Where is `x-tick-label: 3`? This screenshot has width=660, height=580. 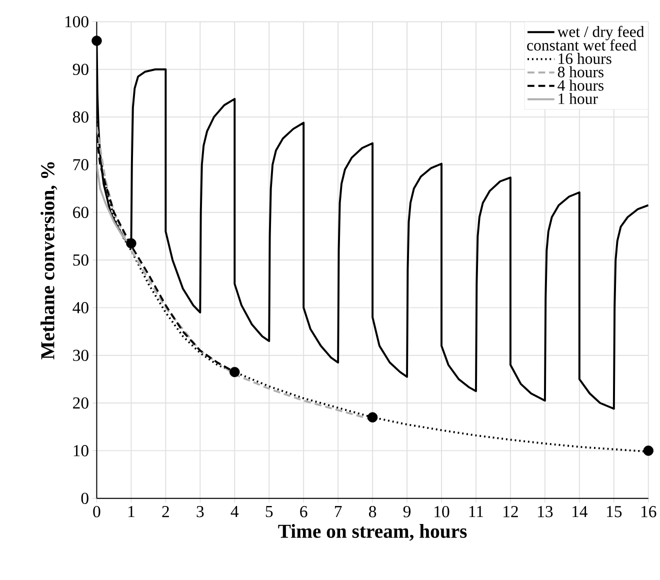
x-tick-label: 3 is located at coordinates (200, 512).